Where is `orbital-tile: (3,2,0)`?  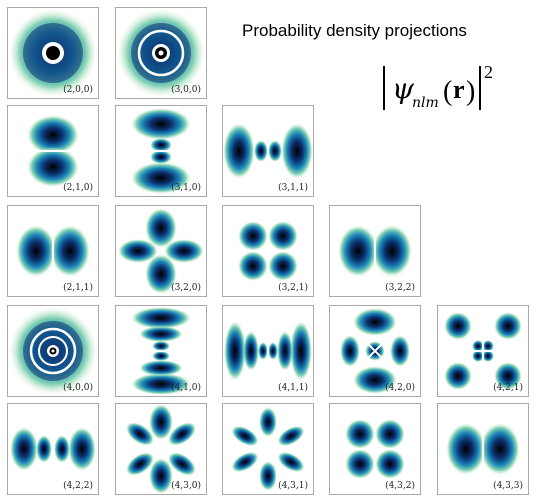 orbital-tile: (3,2,0) is located at coordinates (161, 251).